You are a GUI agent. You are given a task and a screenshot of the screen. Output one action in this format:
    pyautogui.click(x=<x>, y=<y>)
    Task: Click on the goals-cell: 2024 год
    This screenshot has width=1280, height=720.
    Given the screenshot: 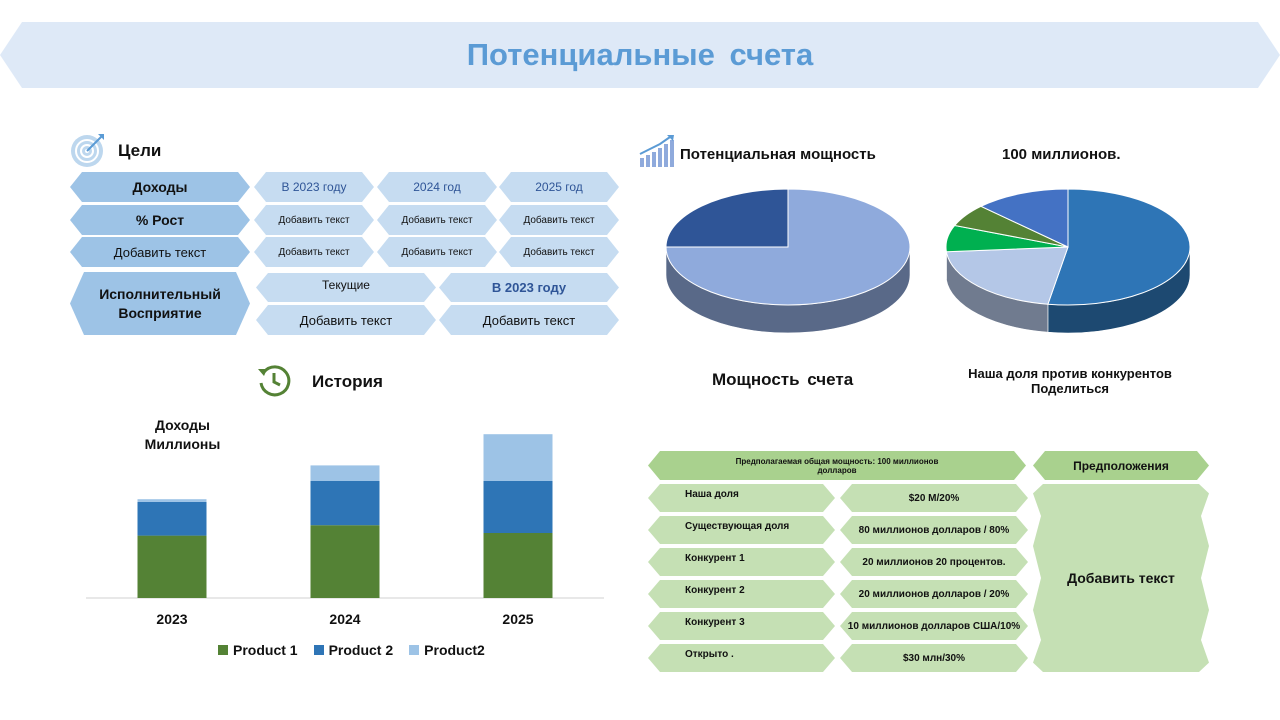 What is the action you would take?
    pyautogui.click(x=437, y=187)
    